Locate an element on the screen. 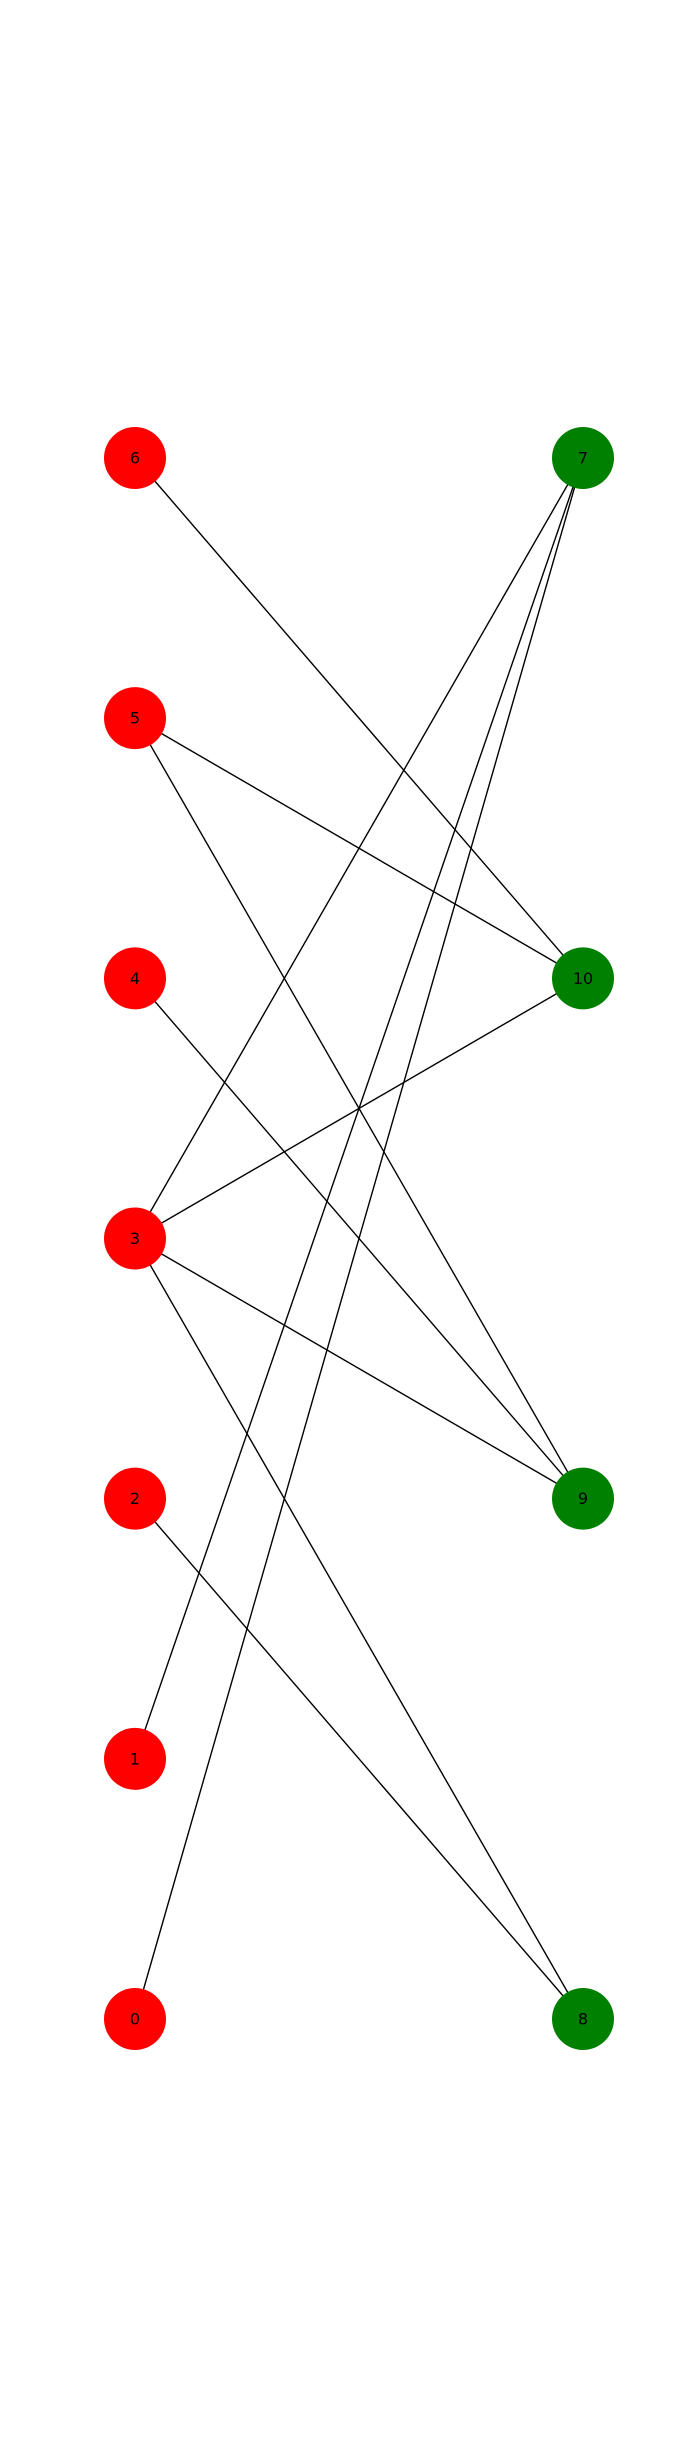 This screenshot has height=2450, width=700. node-label-3: 3 is located at coordinates (135, 1238).